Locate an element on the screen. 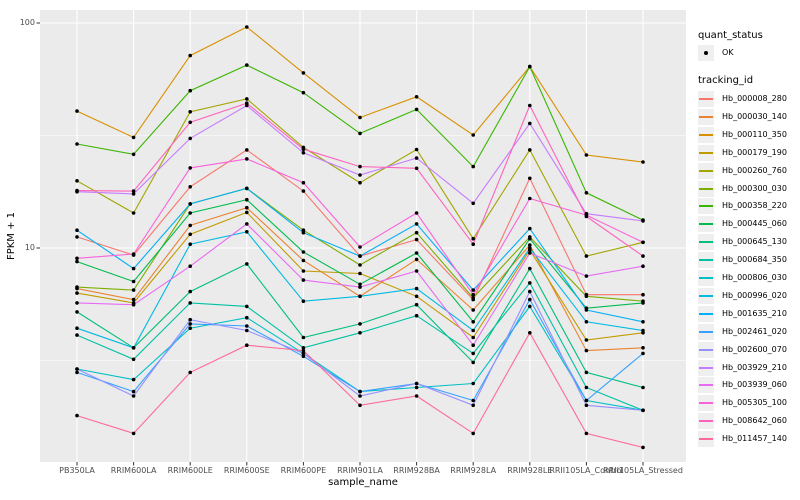 The image size is (800, 500). legend-item-label: Hb_000996_020 is located at coordinates (754, 295).